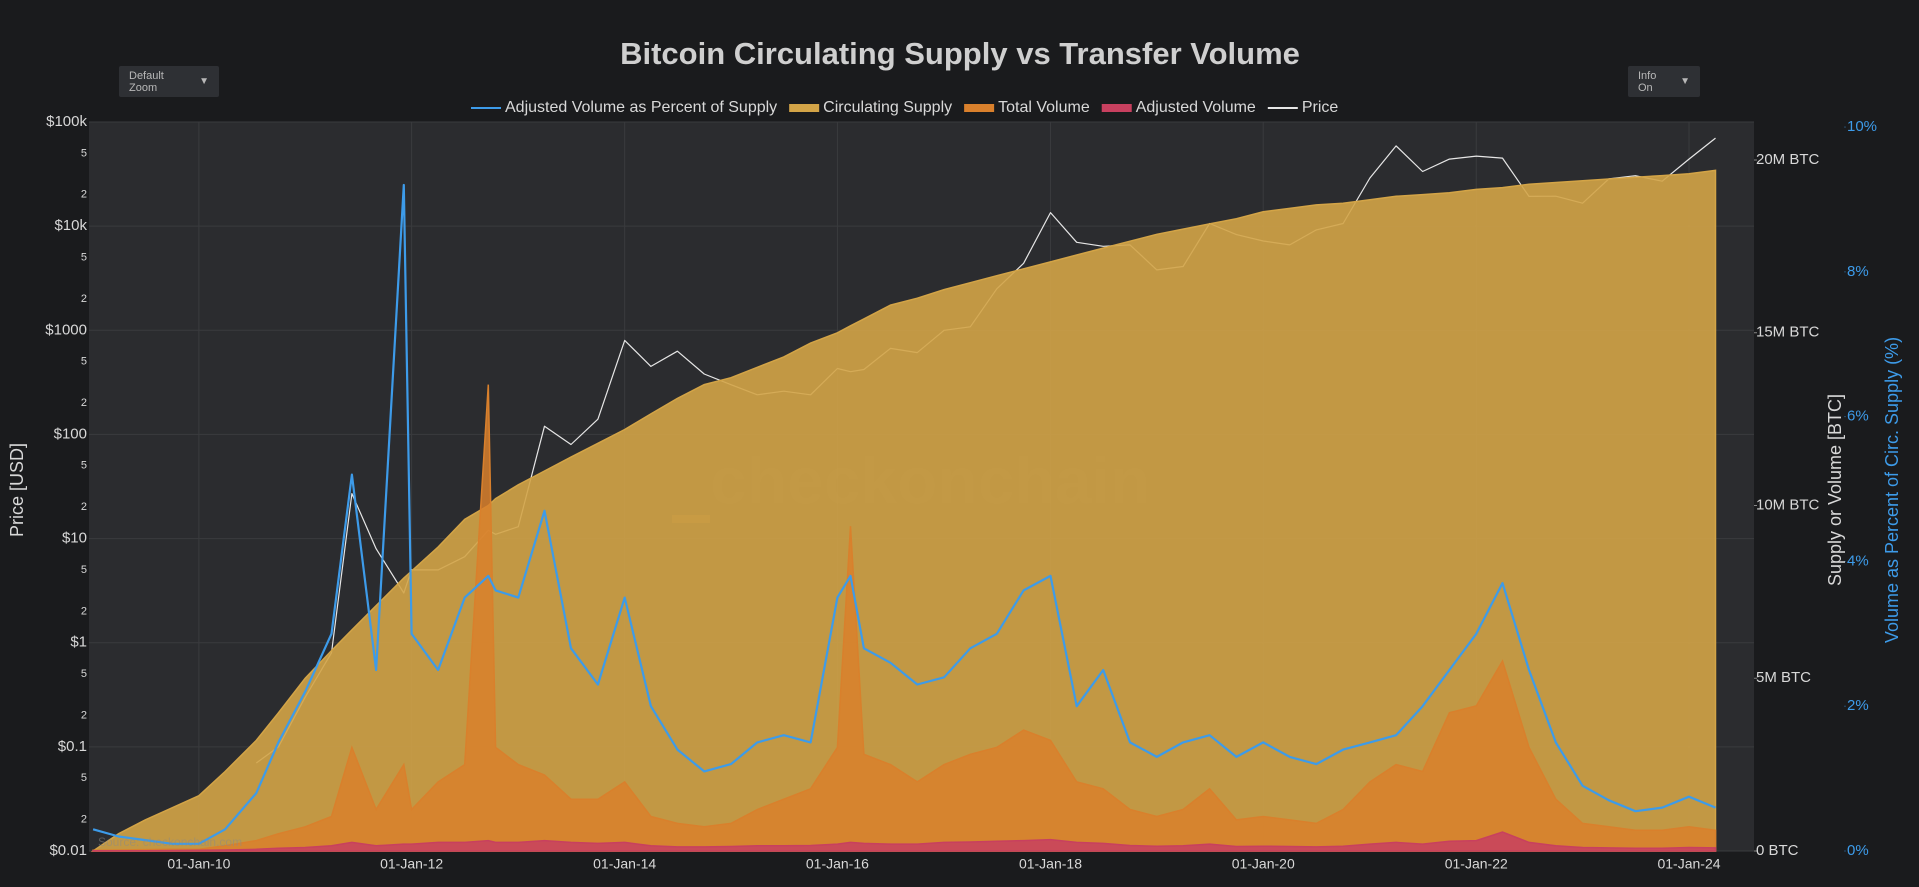 This screenshot has width=1919, height=887. What do you see at coordinates (1788, 332) in the screenshot?
I see `y2-tick-label: 15M BTC` at bounding box center [1788, 332].